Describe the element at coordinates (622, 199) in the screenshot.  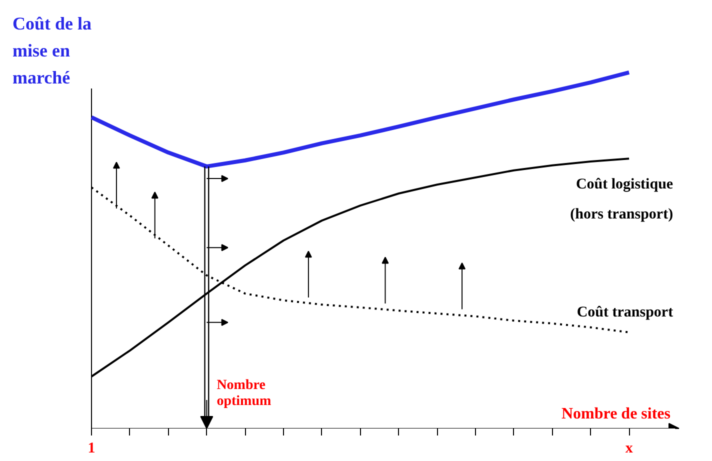
I see `series-label: Coût logistique (hors transport)` at that location.